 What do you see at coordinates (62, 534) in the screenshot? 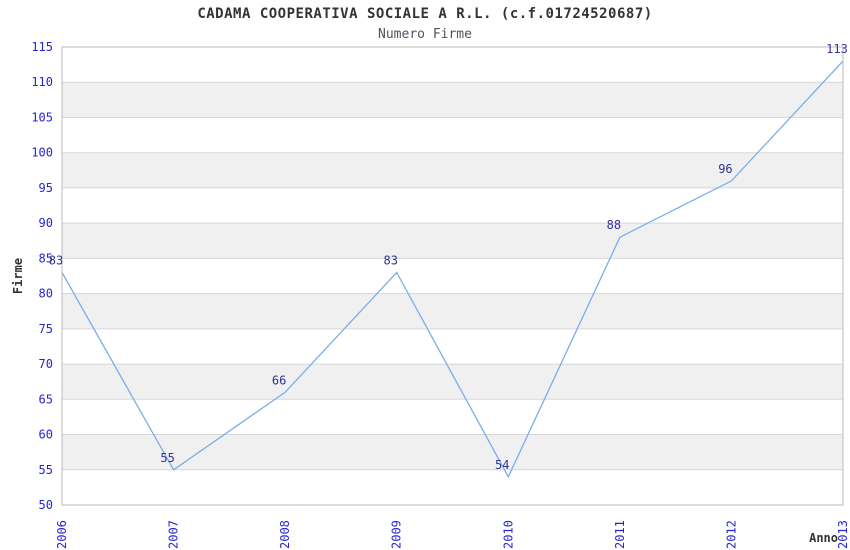
I see `x-tick-label: 2006` at bounding box center [62, 534].